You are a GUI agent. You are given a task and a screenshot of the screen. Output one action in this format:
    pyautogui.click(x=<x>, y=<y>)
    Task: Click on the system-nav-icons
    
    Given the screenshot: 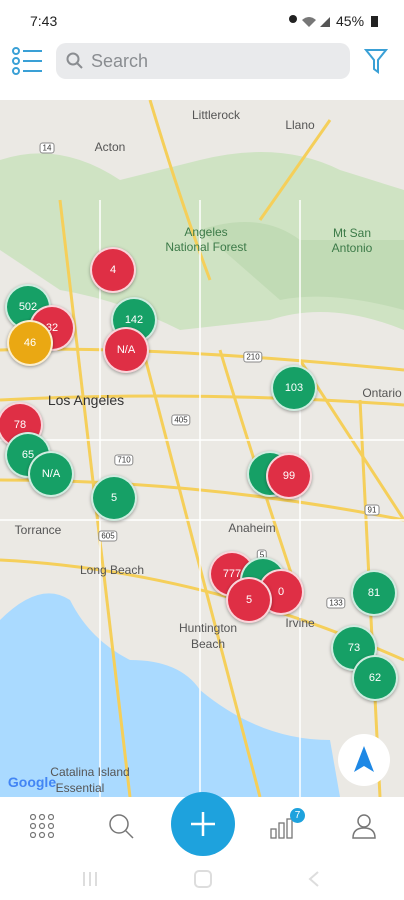 What is the action you would take?
    pyautogui.click(x=201, y=879)
    